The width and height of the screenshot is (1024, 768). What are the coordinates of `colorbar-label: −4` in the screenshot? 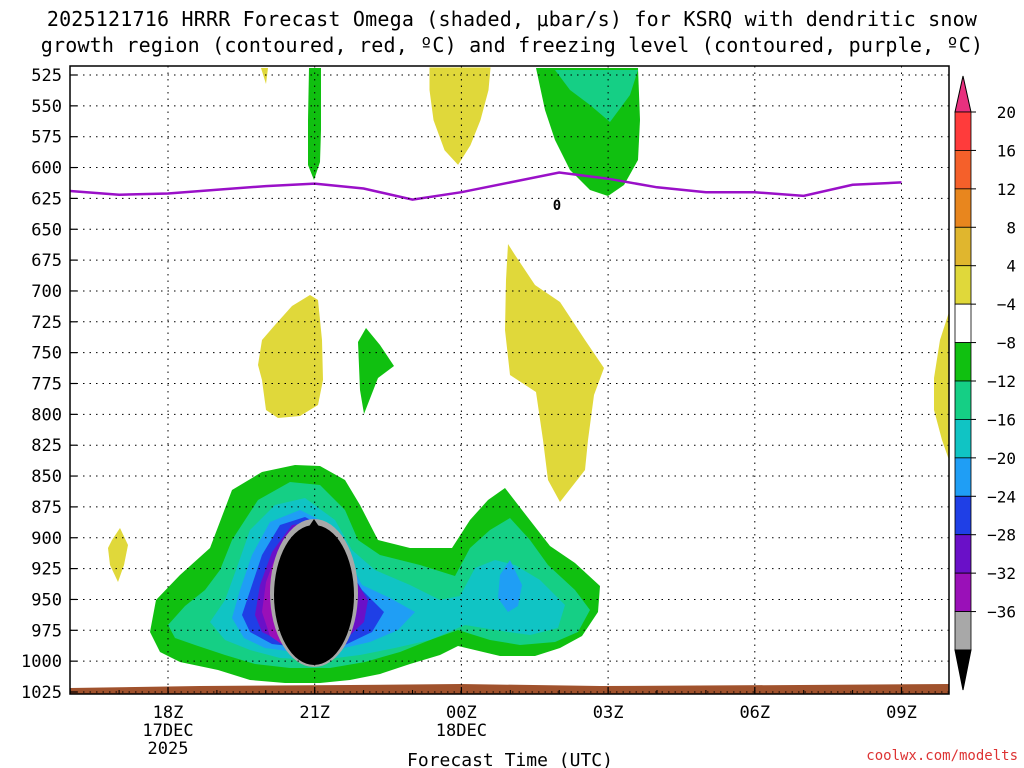 It's located at (1006, 304).